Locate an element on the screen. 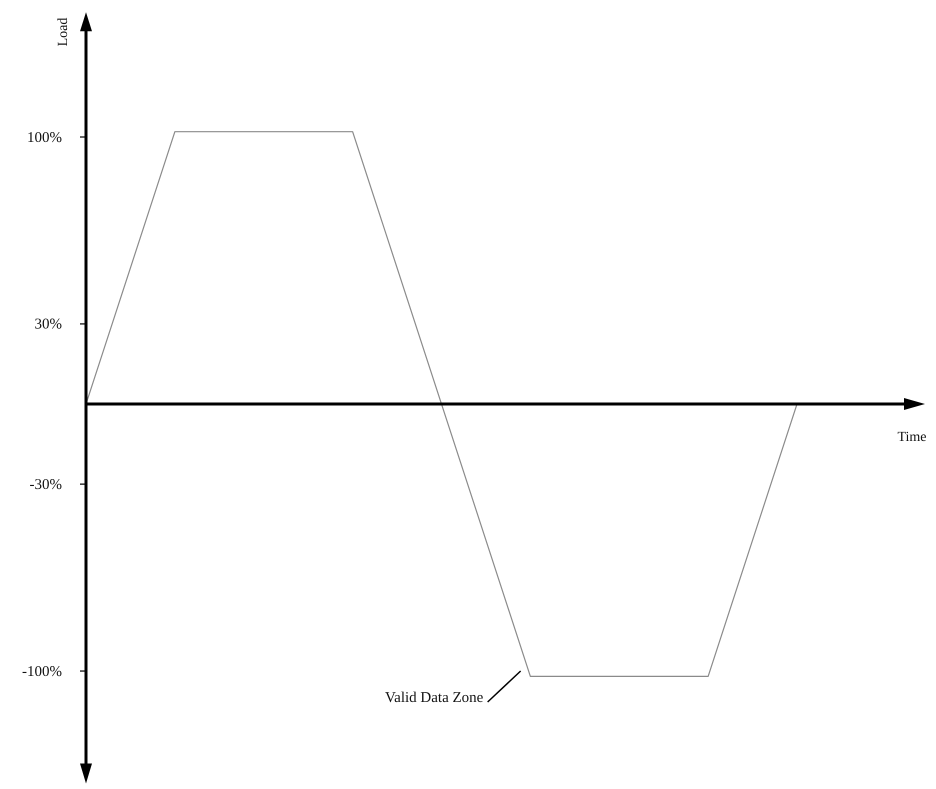 Image resolution: width=936 pixels, height=789 pixels. y-axis-title: Load is located at coordinates (63, 32).